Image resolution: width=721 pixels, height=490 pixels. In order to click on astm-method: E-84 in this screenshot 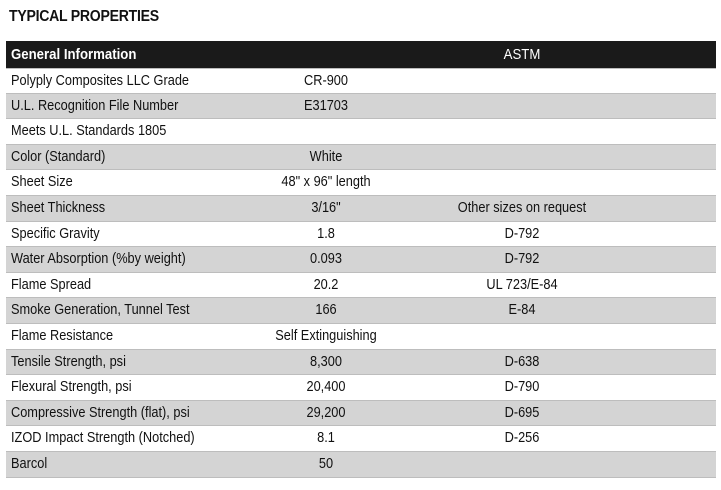, I will do `click(522, 310)`.